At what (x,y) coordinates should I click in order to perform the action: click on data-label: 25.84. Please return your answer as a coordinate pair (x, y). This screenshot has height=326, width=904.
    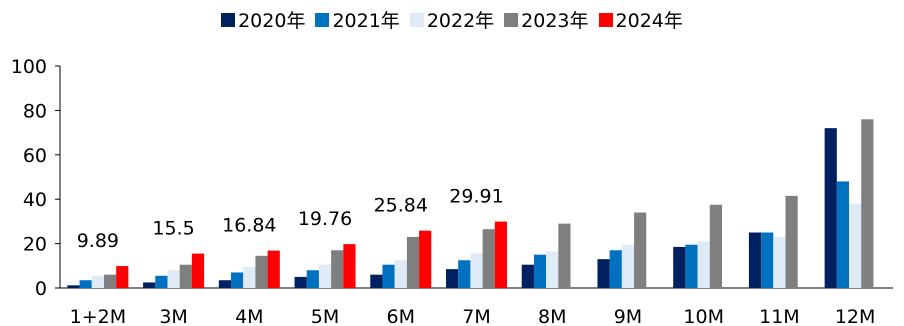
    Looking at the image, I should click on (401, 206).